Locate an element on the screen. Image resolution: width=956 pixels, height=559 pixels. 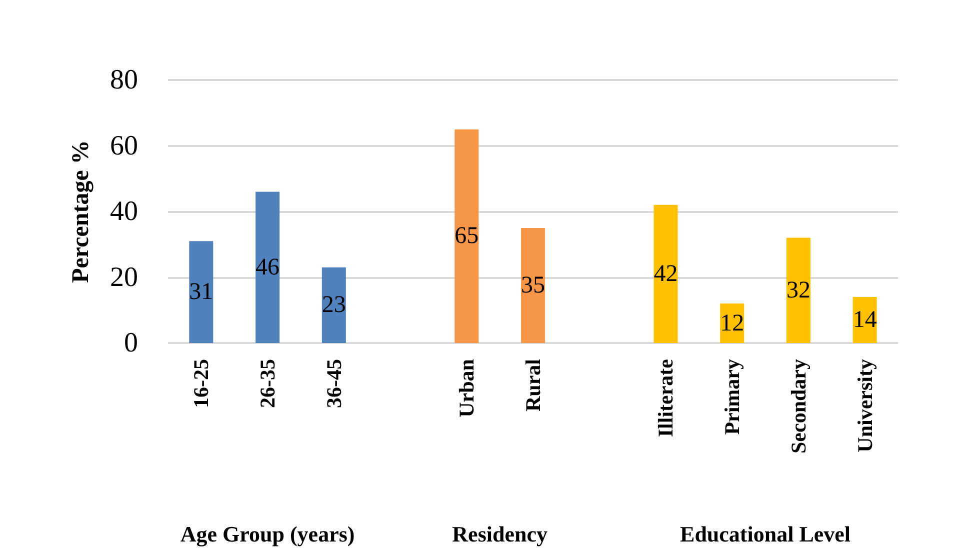
data-label: 65 is located at coordinates (466, 236).